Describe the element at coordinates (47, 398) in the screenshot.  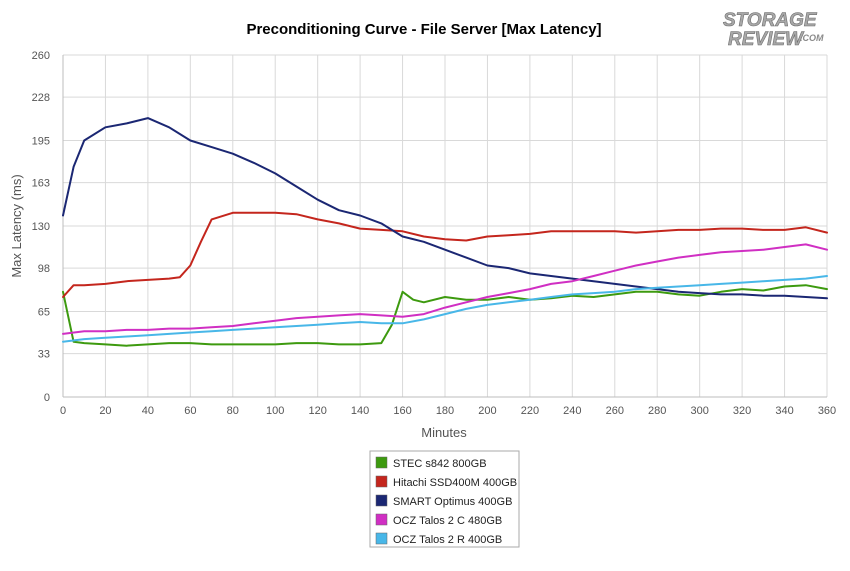
I see `y-tick-label: 0` at that location.